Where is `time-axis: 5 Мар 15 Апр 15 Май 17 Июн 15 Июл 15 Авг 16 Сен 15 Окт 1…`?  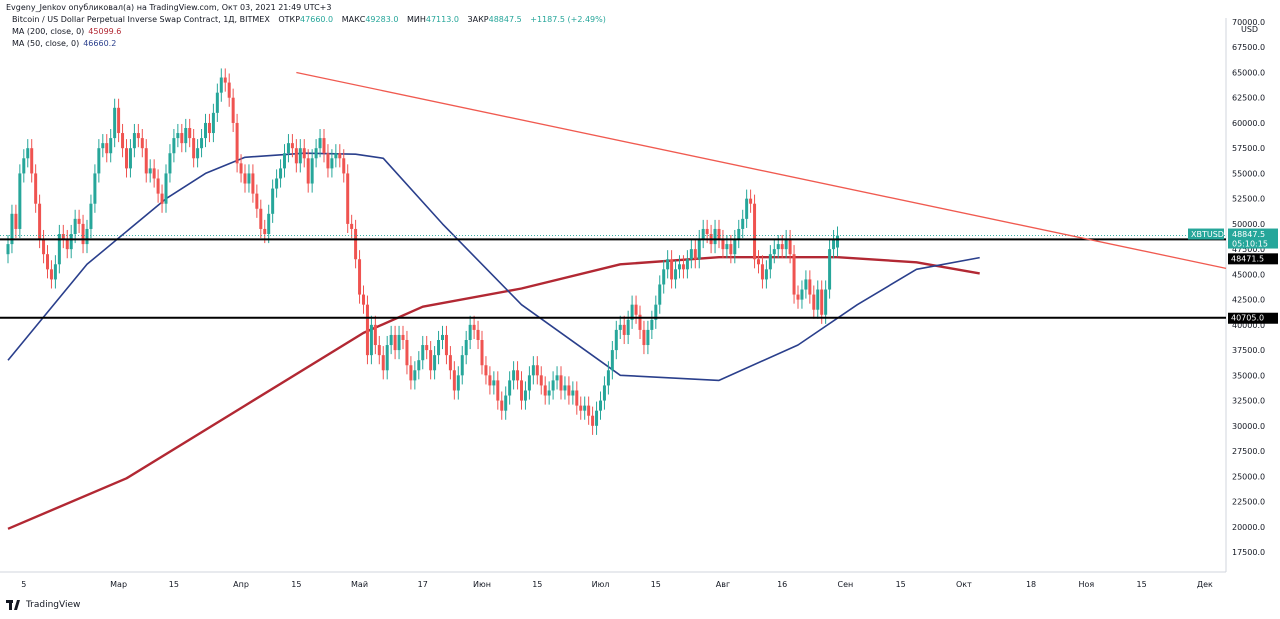 time-axis: 5 Мар 15 Апр 15 Май 17 Июн 15 Июл 15 Авг 16 Сен 15 Окт 1… is located at coordinates (617, 584).